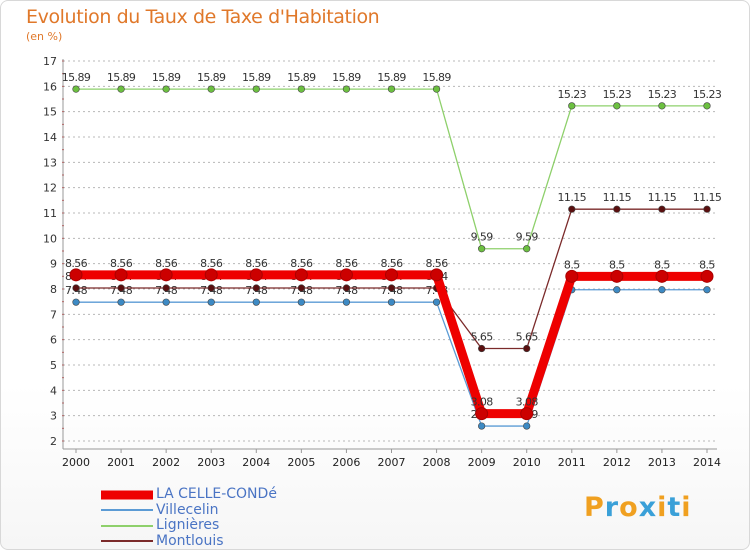 Image resolution: width=750 pixels, height=550 pixels. Describe the element at coordinates (50, 162) in the screenshot. I see `y-tick-label: 13` at that location.